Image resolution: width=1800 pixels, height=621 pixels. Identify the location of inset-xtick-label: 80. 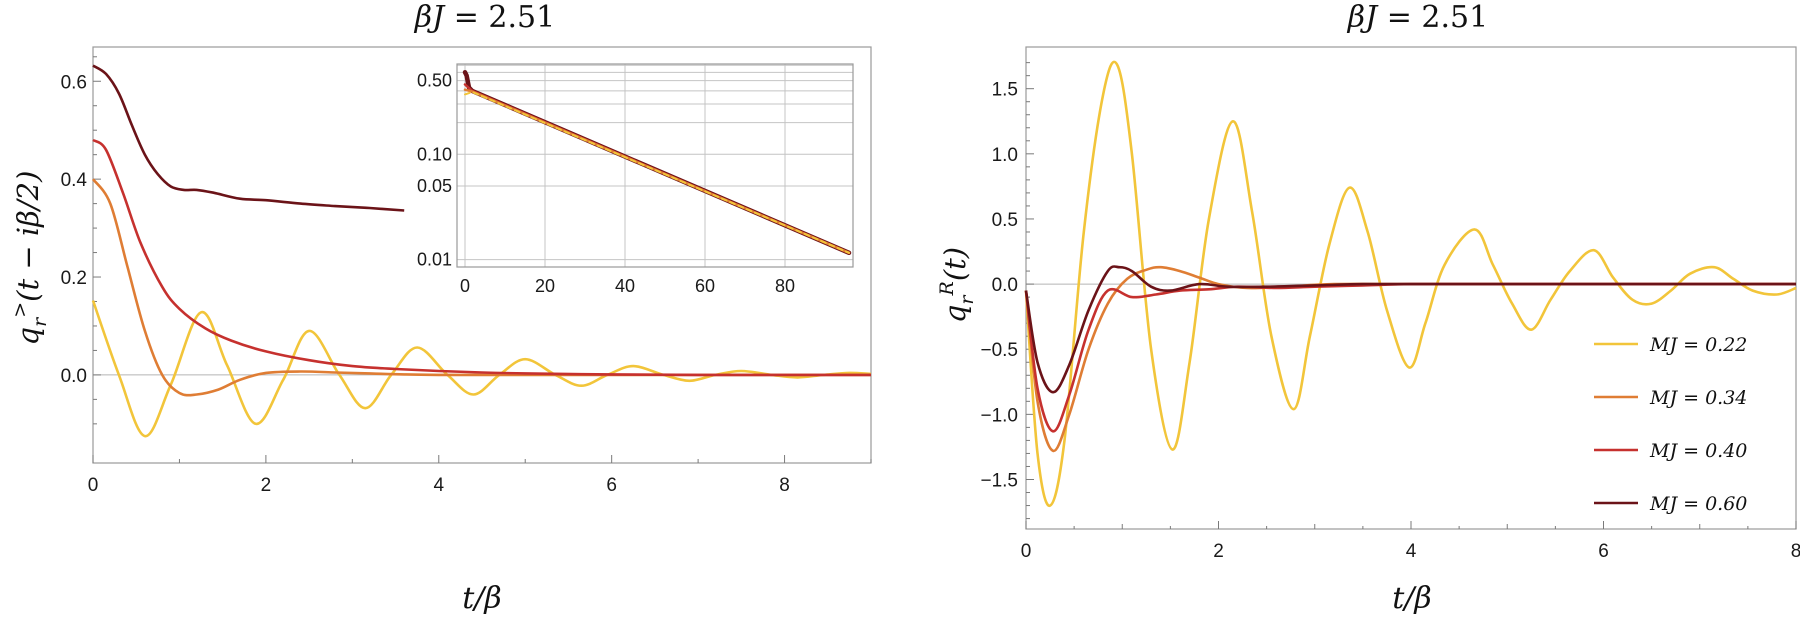
(785, 286).